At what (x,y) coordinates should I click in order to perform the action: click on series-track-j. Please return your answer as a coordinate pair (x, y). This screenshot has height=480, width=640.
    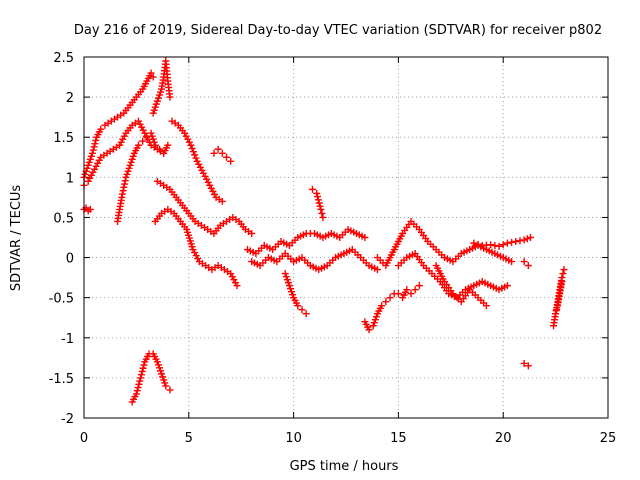
    Looking at the image, I should click on (306, 241).